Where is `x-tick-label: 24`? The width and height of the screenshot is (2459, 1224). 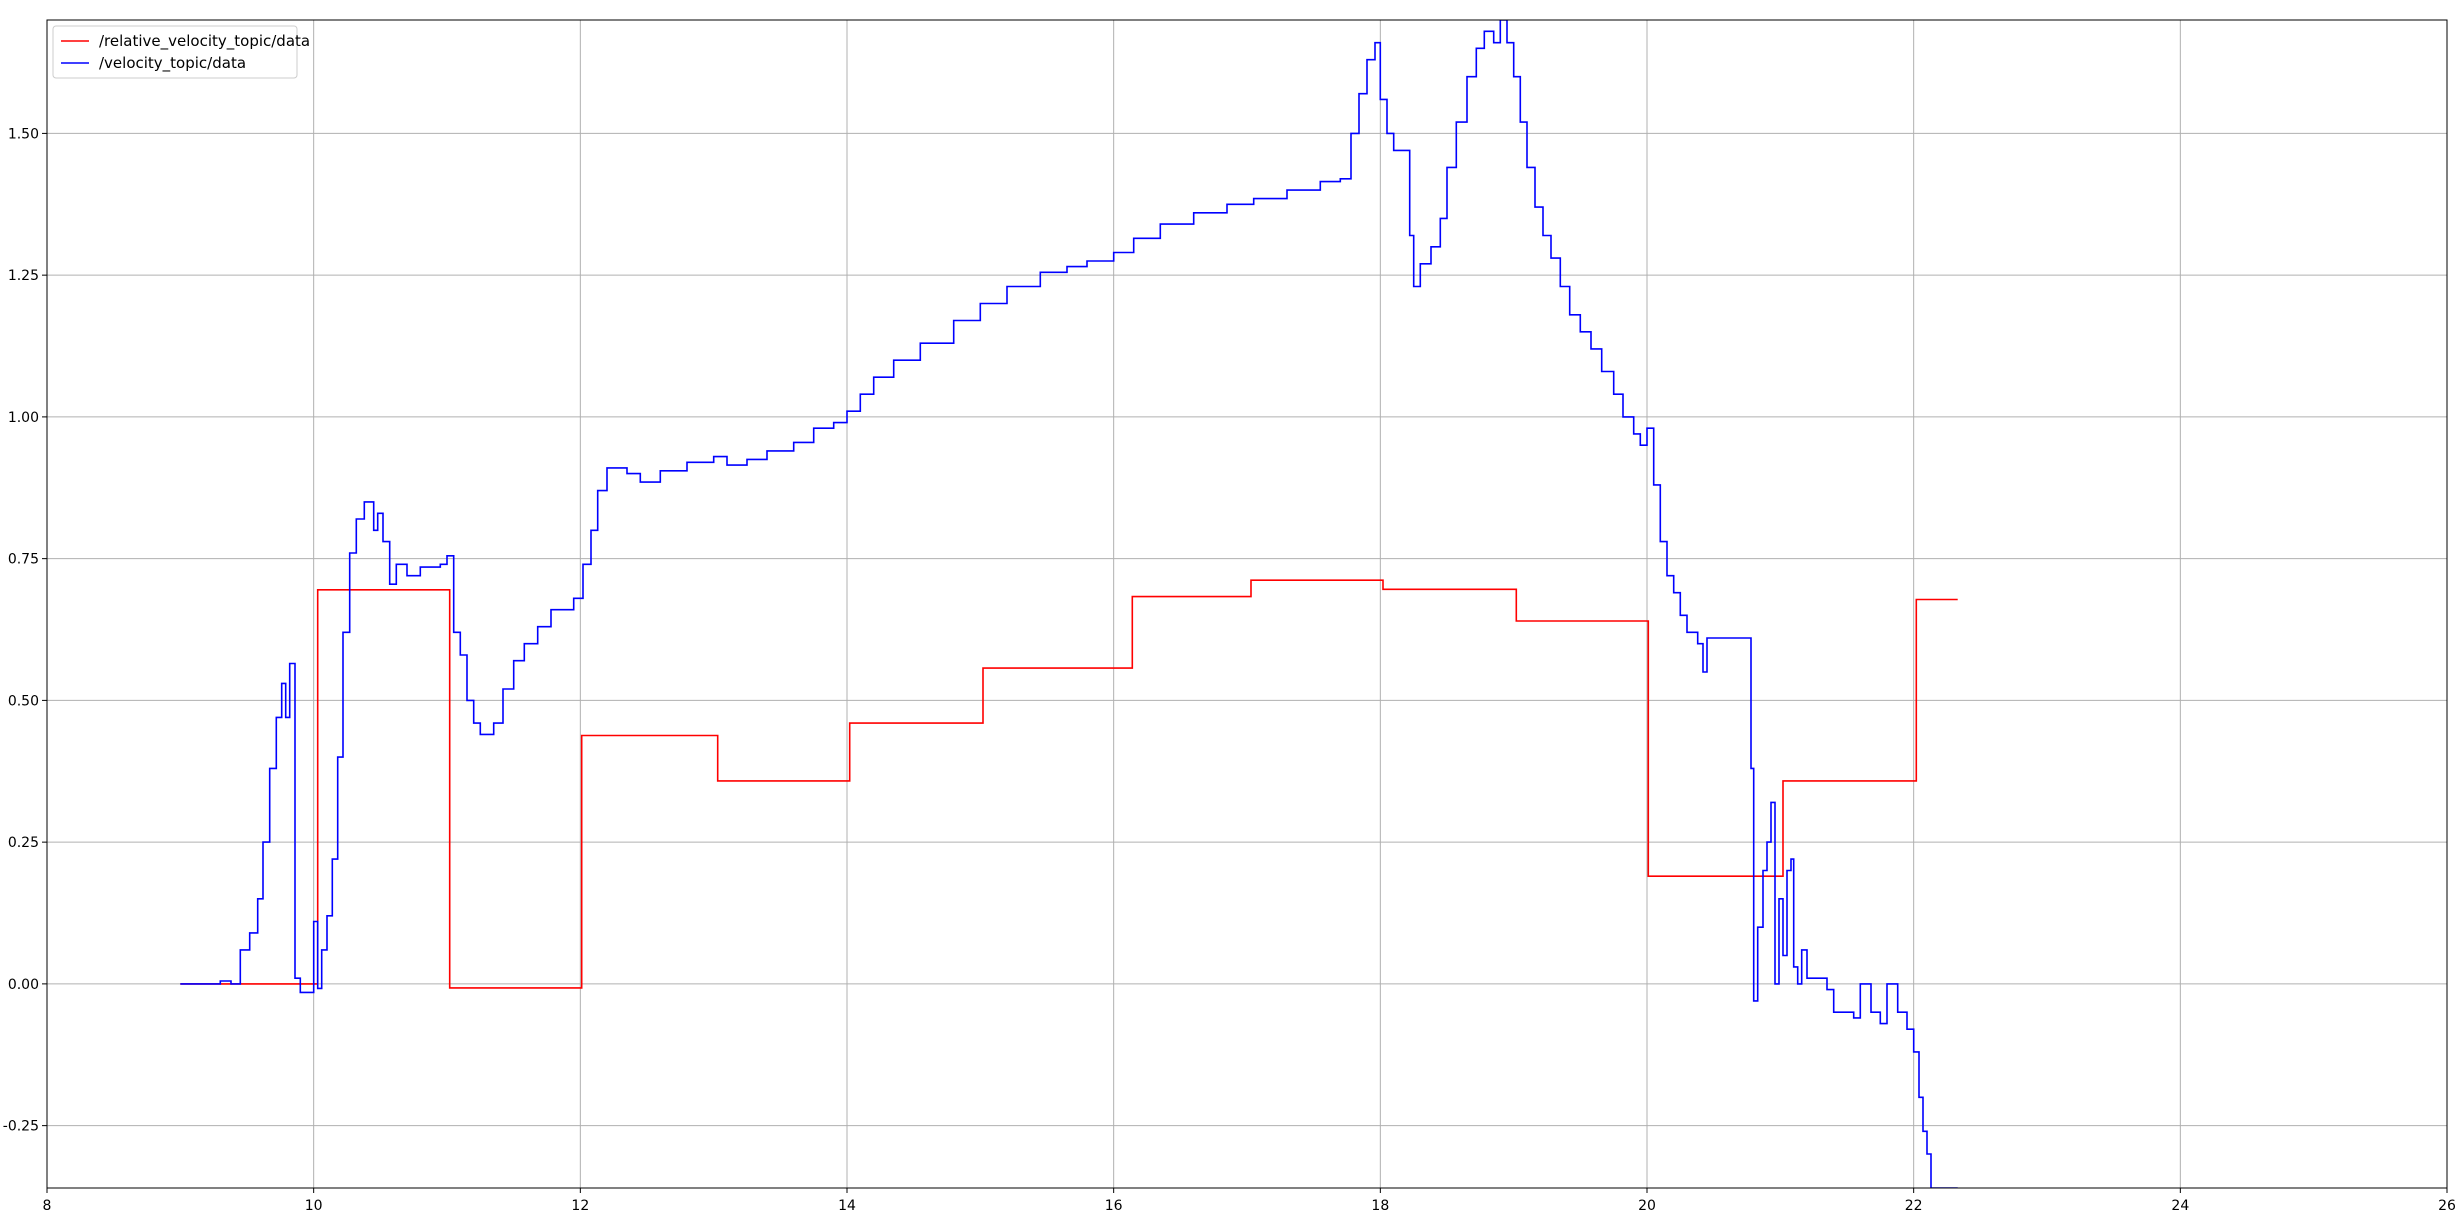
x-tick-label: 24 is located at coordinates (2180, 1206).